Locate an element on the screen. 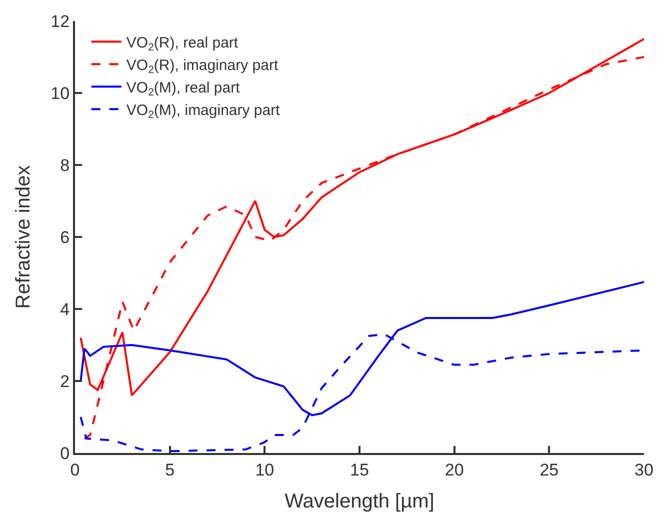  x-tick-label: 5 is located at coordinates (170, 470).